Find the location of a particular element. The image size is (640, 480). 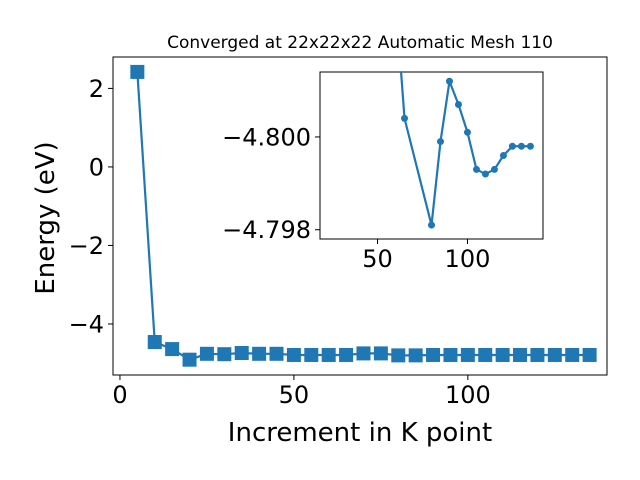

main-y-tick-label: 2 is located at coordinates (96, 89).